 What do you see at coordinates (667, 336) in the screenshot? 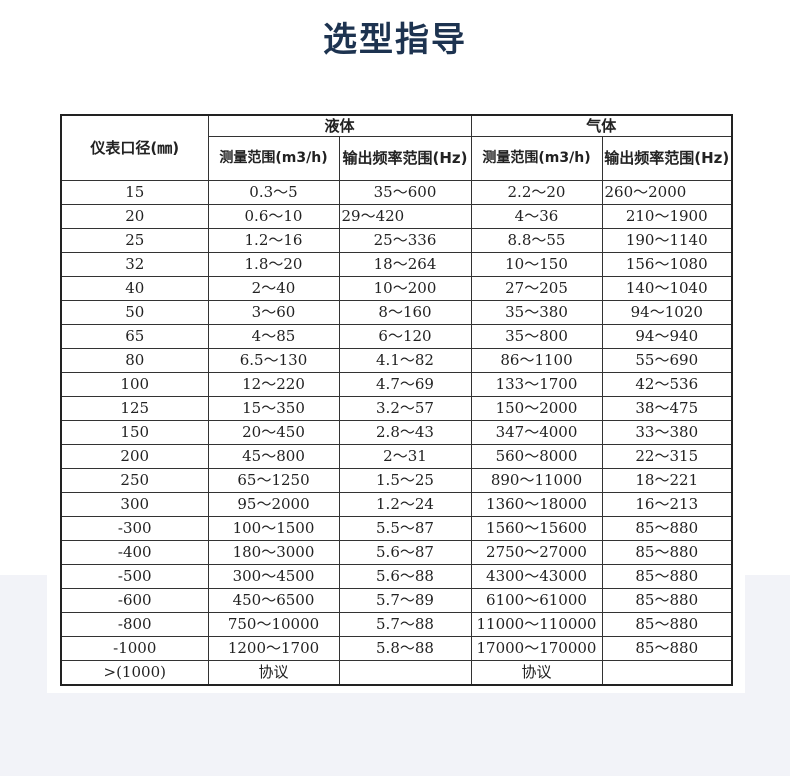
I see `cell-gas-freq: 94～940` at bounding box center [667, 336].